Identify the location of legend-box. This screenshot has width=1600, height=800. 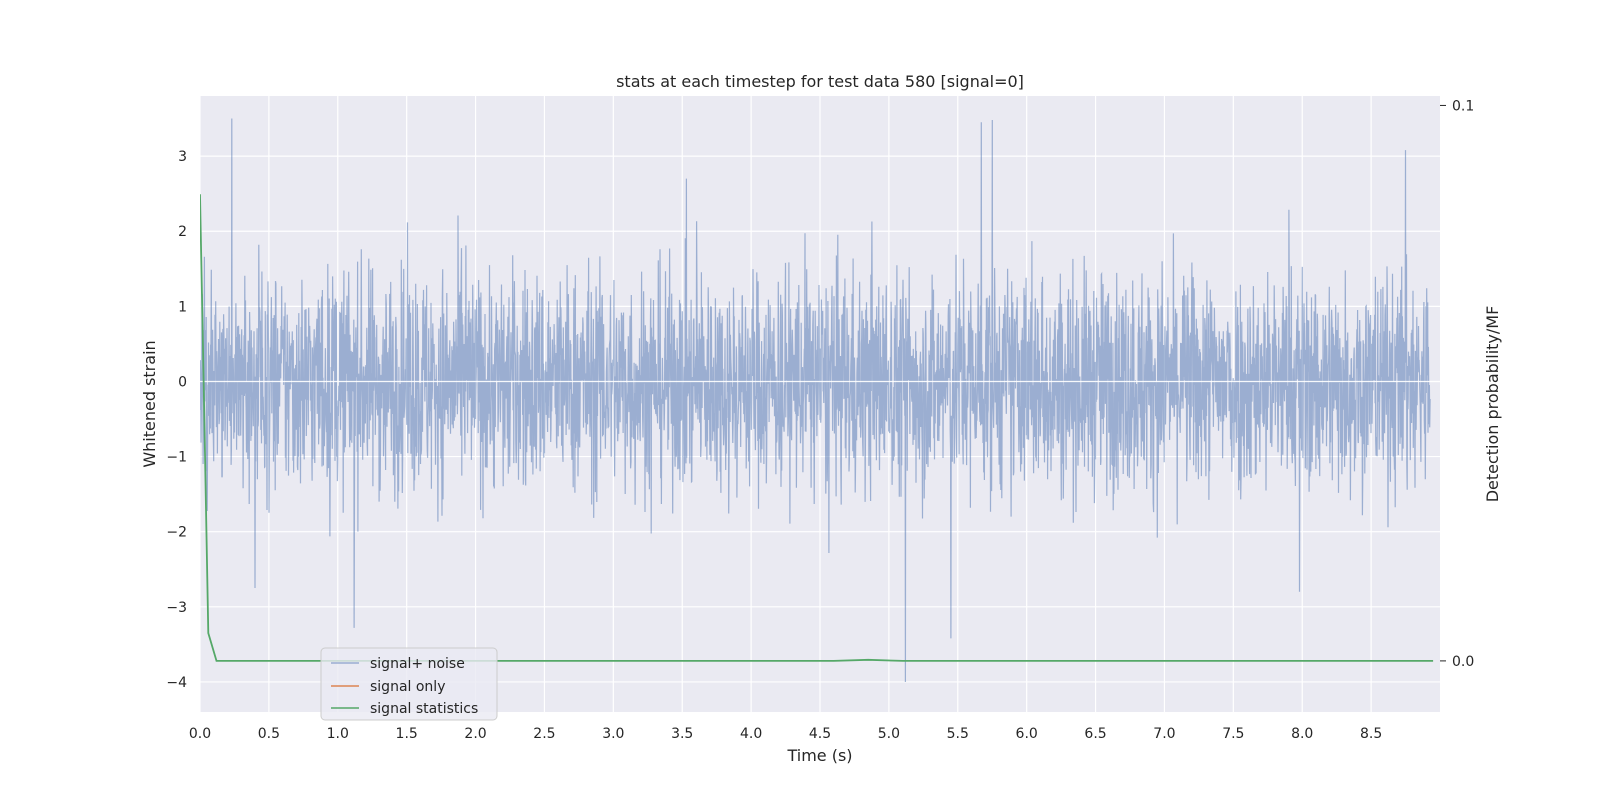
(409, 684).